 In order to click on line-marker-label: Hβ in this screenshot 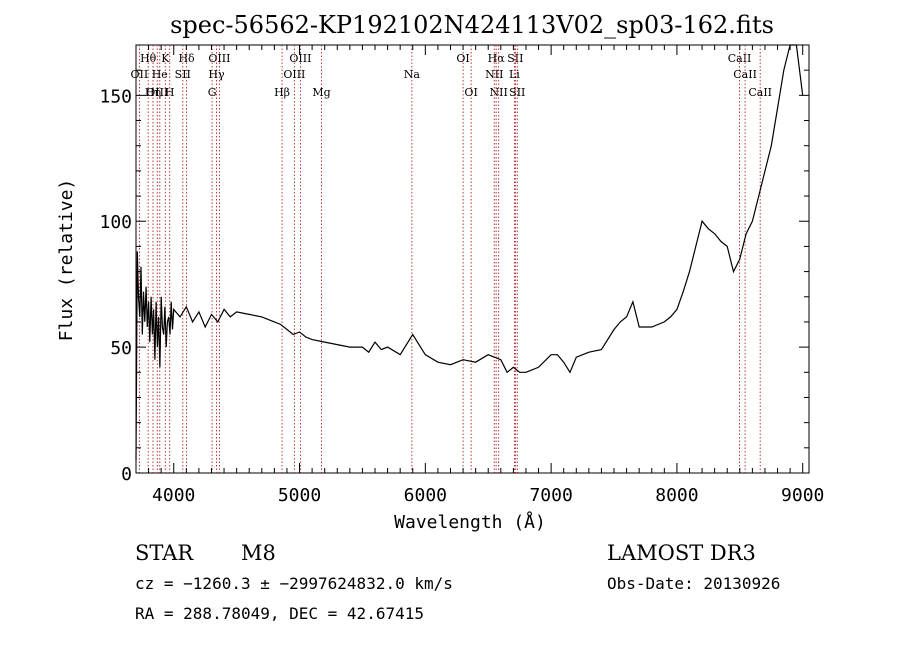, I will do `click(282, 92)`.